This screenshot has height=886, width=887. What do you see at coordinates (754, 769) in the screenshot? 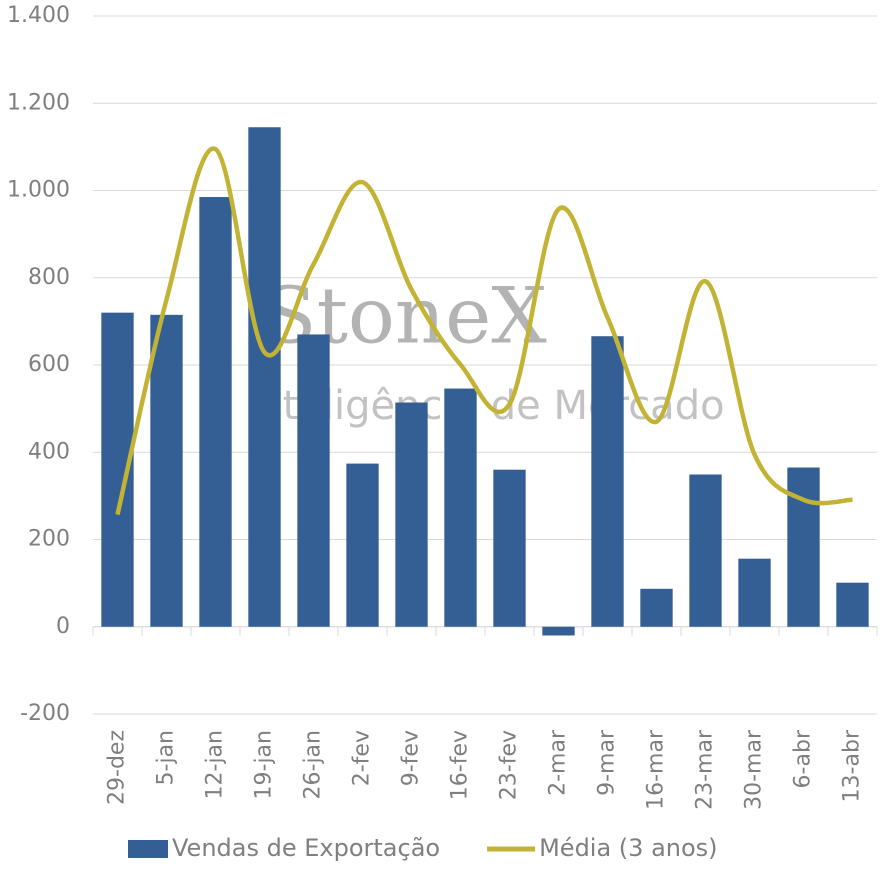
I see `x-tick-label: 30-mar` at bounding box center [754, 769].